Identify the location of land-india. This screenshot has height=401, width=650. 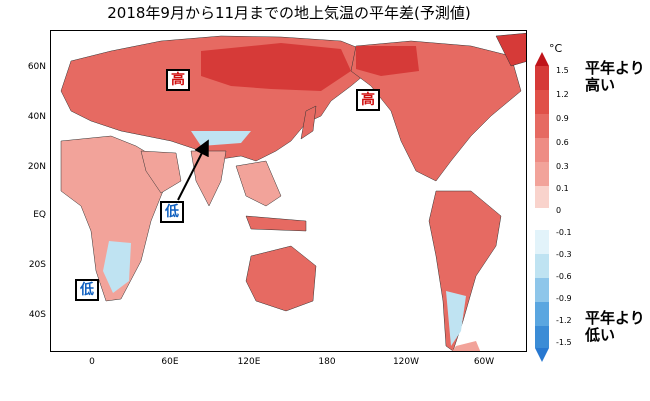
(208, 178).